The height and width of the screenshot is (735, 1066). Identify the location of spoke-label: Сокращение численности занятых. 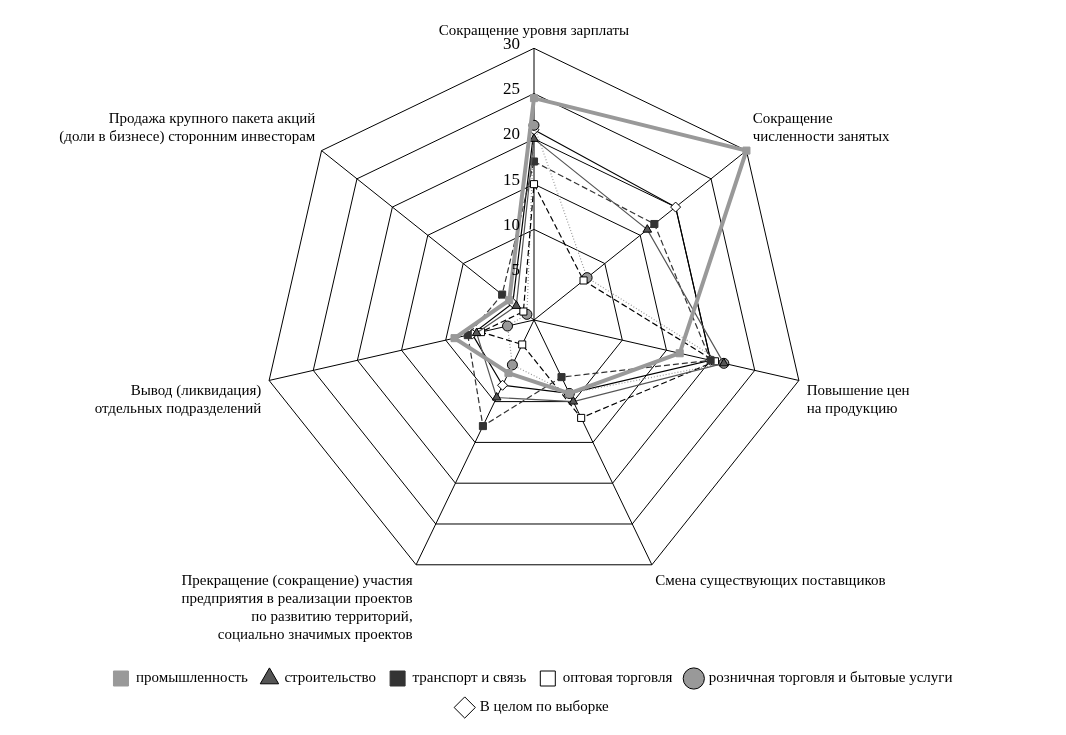
(821, 126).